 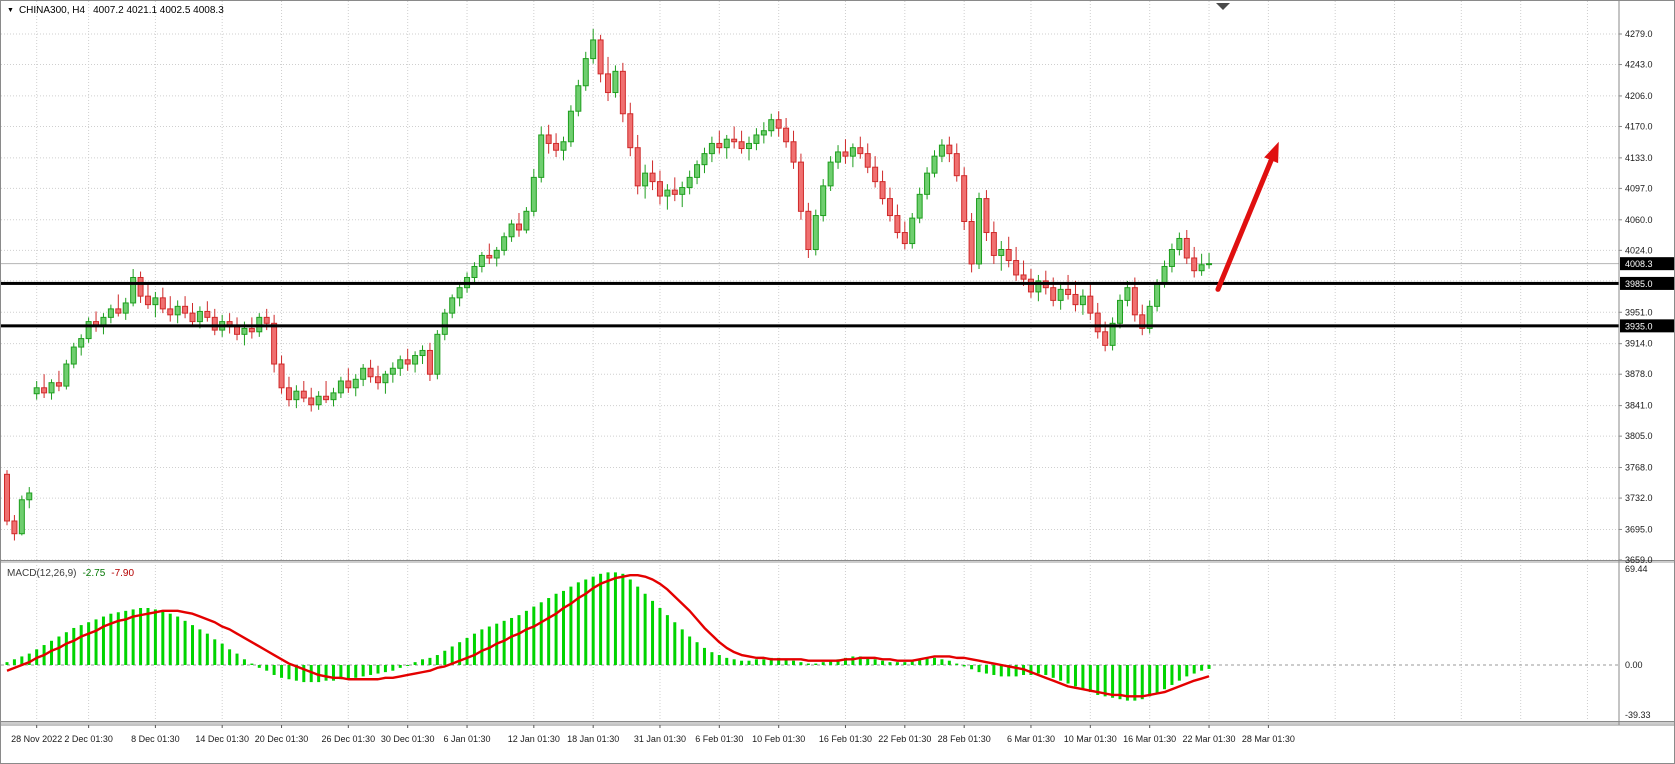 What do you see at coordinates (52, 10) in the screenshot?
I see `chart-title-symbol: CHINA300, H4` at bounding box center [52, 10].